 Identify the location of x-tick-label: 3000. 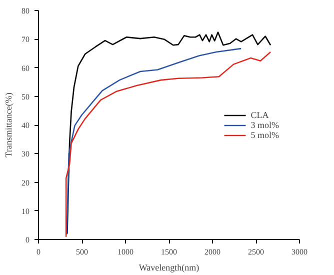
(300, 252).